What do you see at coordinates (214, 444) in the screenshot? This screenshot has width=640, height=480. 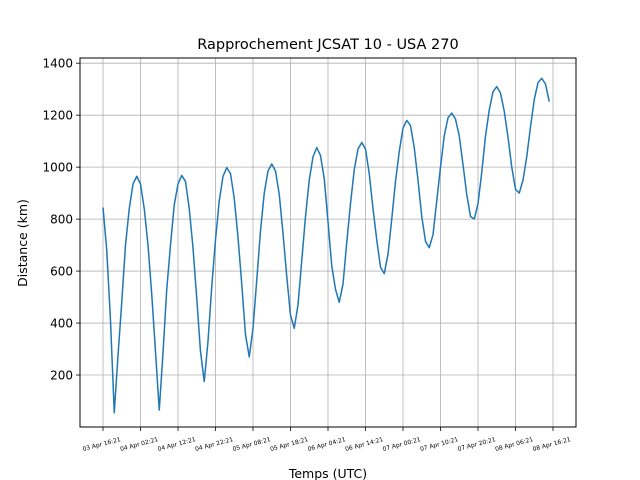 I see `x-tick-label: 04 Apr 22:21` at bounding box center [214, 444].